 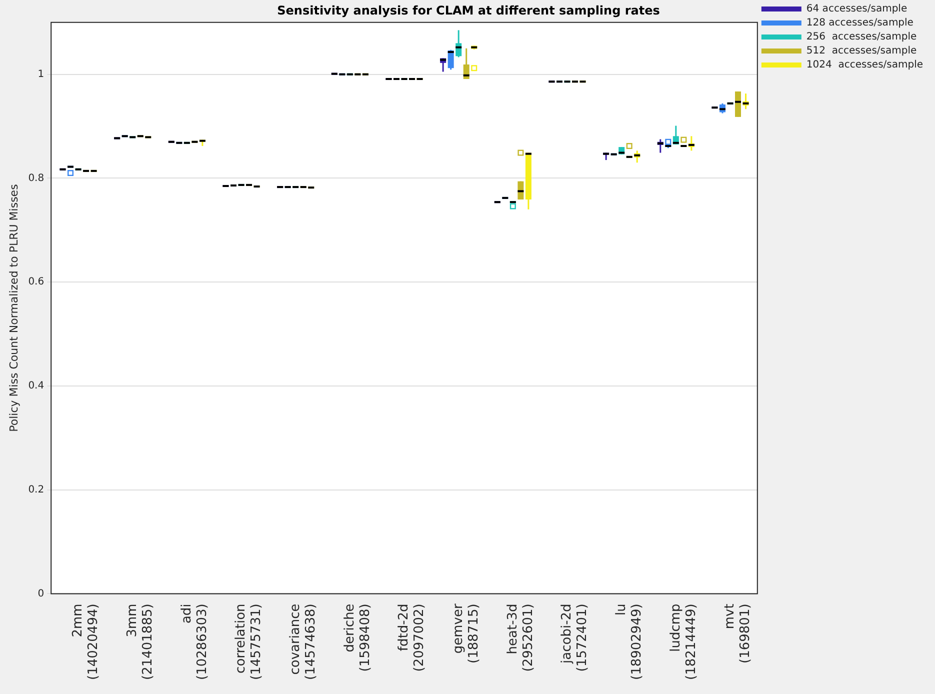 What do you see at coordinates (86, 642) in the screenshot?
I see `x-tick-label: 2mm (14020494)` at bounding box center [86, 642].